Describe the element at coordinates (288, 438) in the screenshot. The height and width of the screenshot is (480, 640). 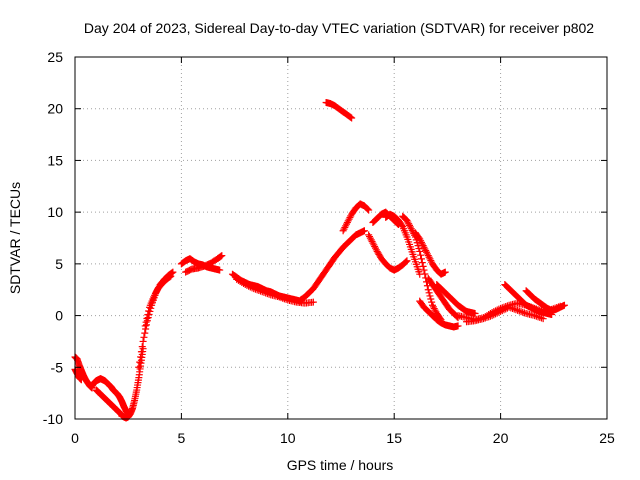
I see `x-tick-label: 10` at that location.